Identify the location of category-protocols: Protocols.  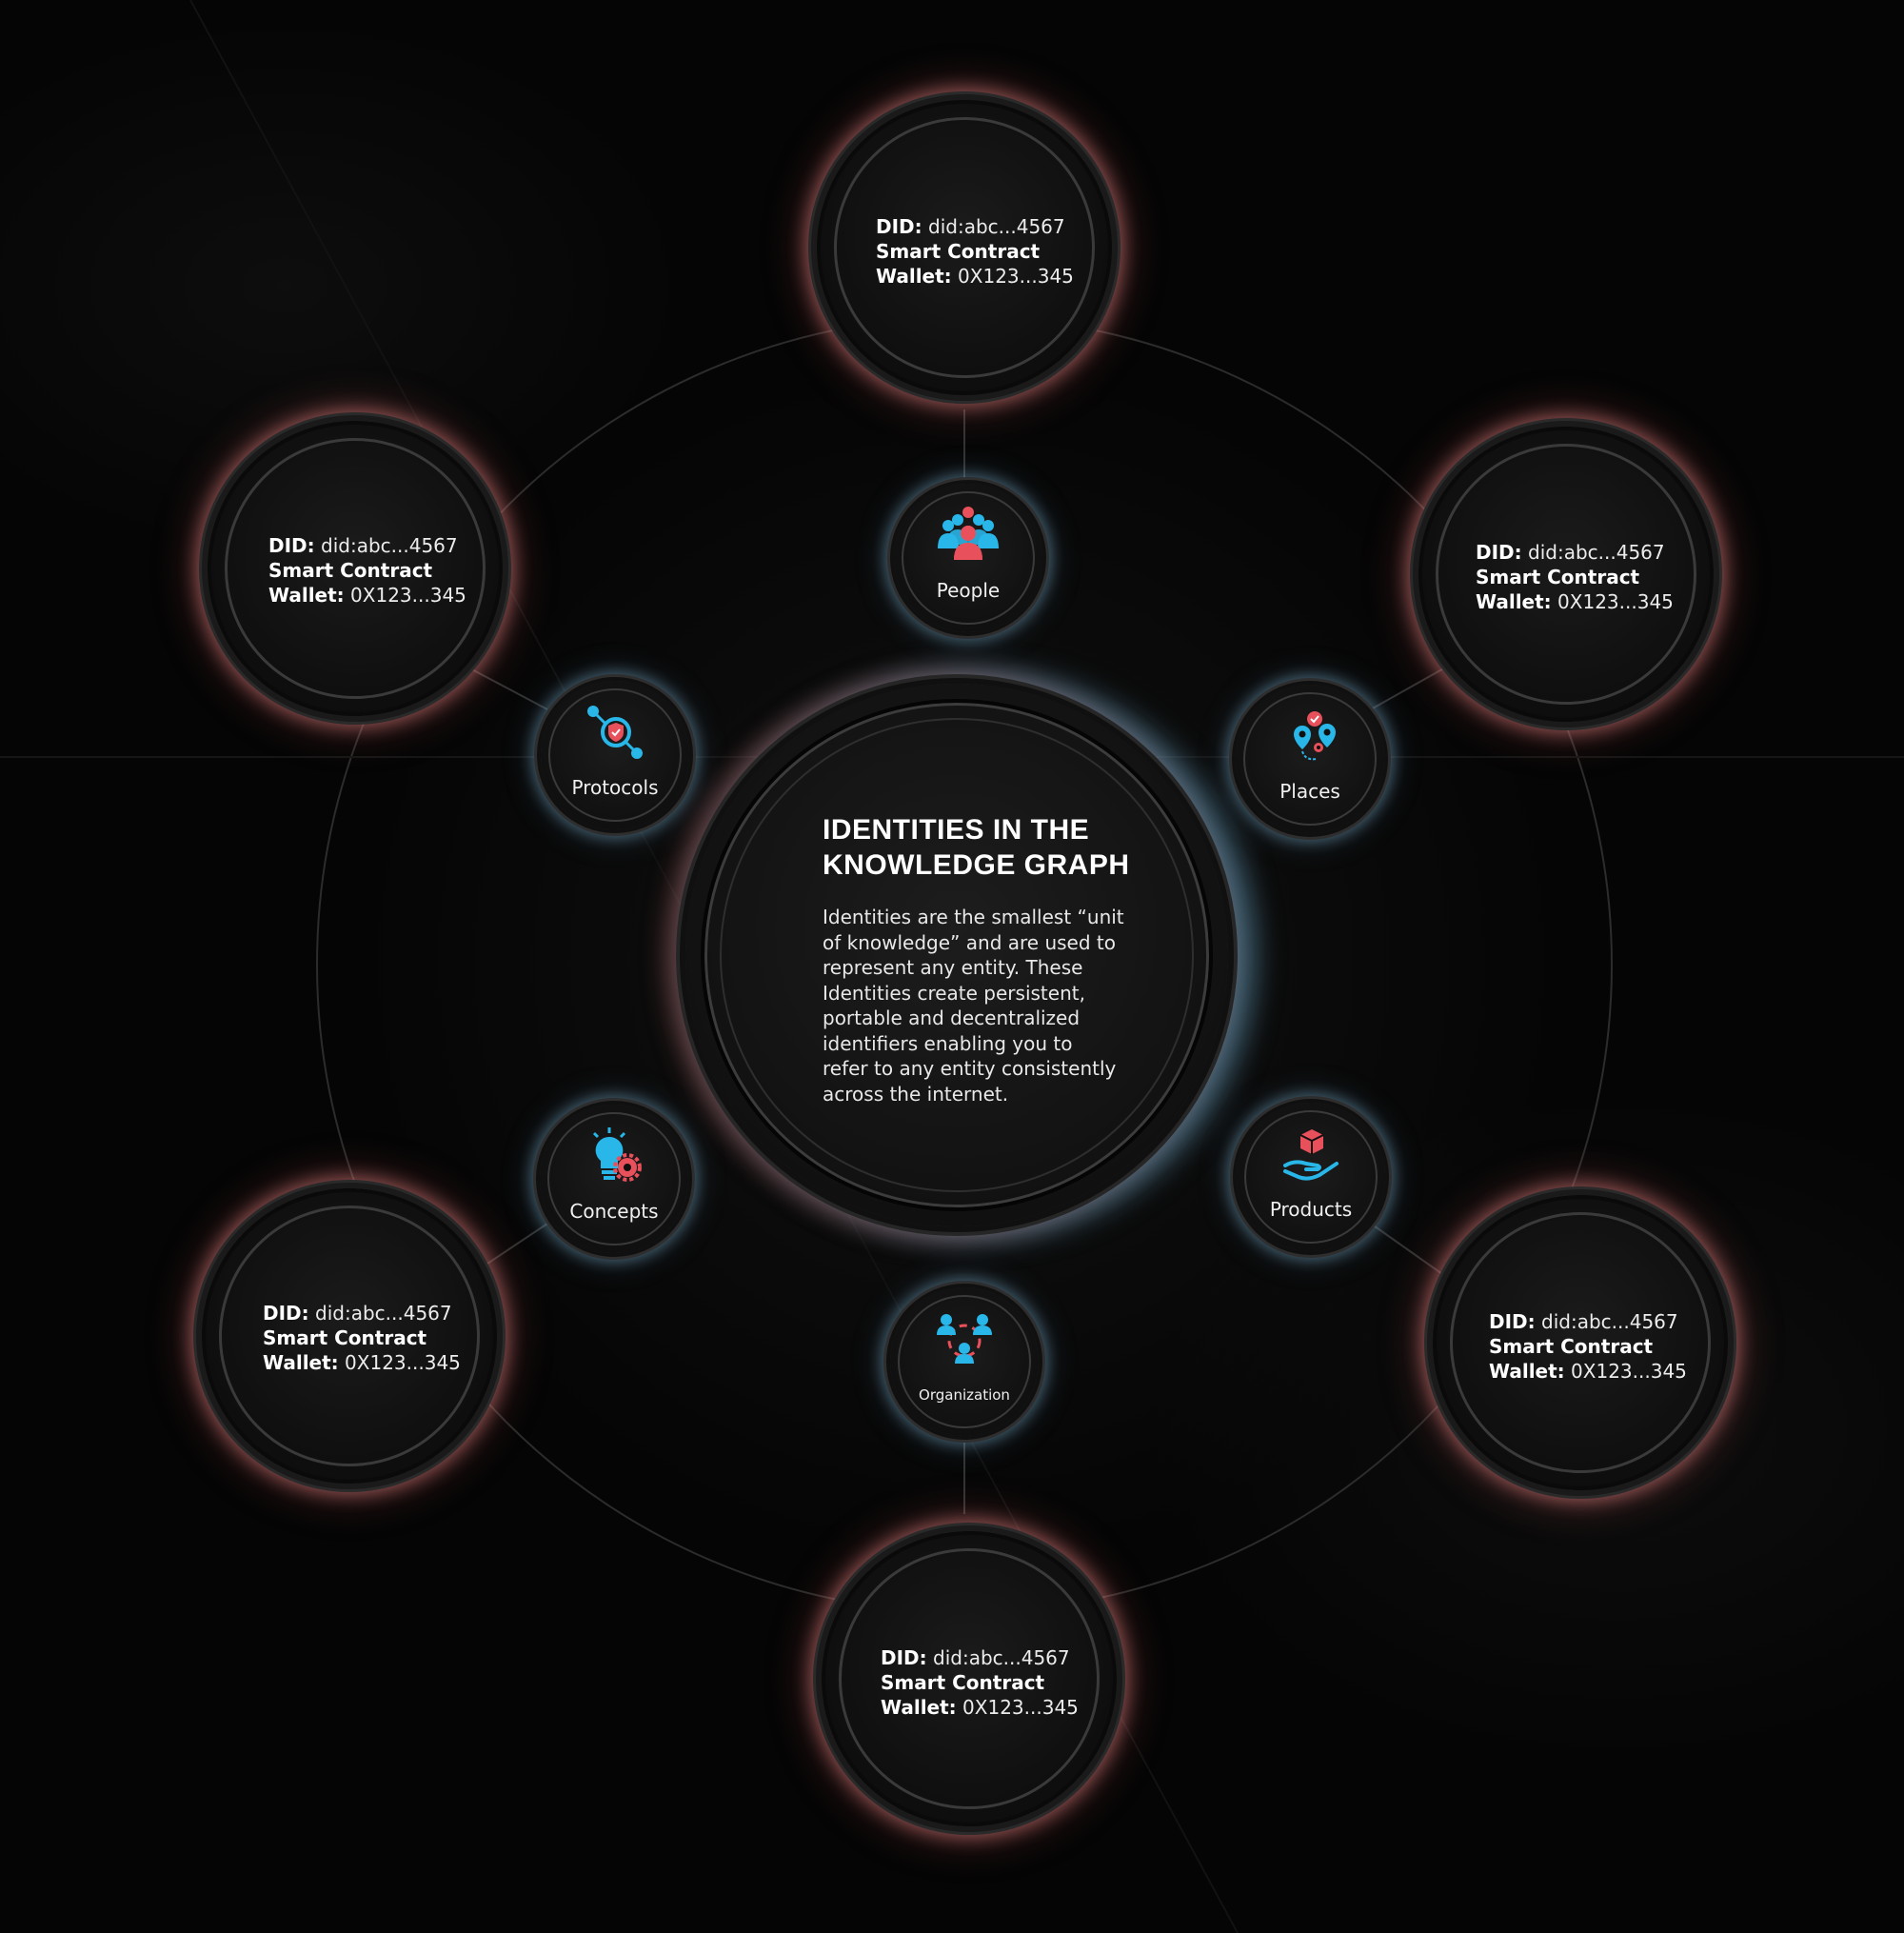
(615, 755).